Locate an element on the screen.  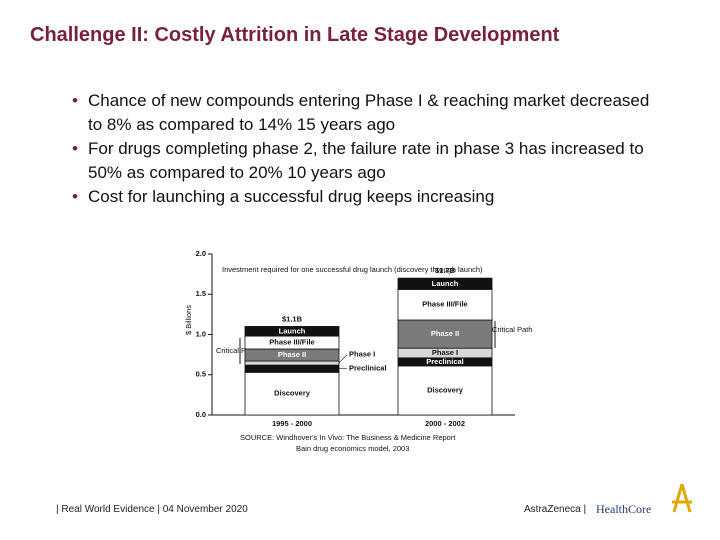
logo-icon is located at coordinates (682, 498).